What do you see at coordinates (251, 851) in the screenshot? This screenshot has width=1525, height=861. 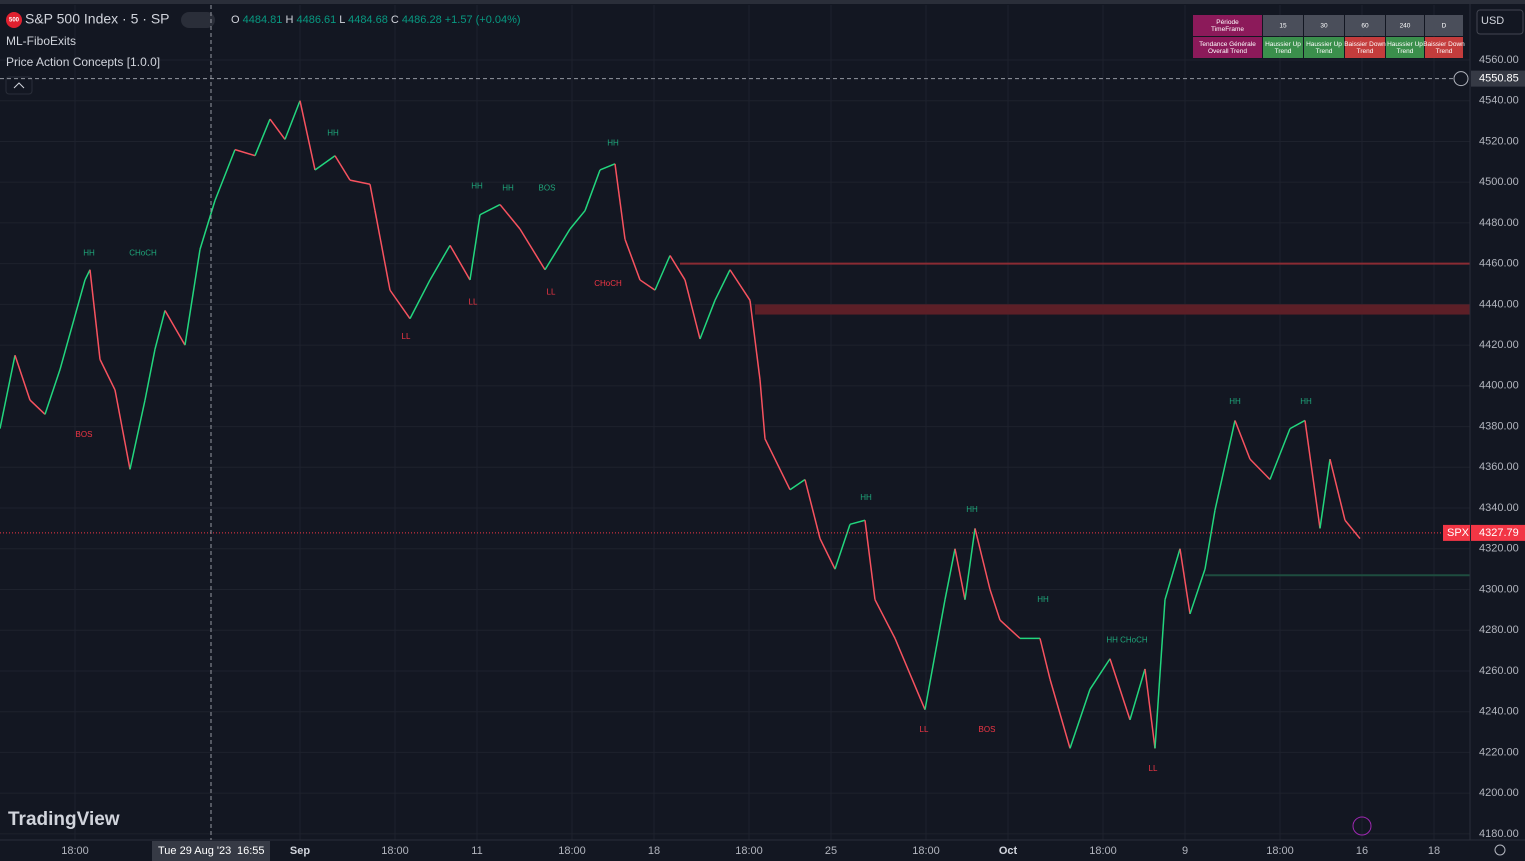 I see `crosshair-time: 16:55` at bounding box center [251, 851].